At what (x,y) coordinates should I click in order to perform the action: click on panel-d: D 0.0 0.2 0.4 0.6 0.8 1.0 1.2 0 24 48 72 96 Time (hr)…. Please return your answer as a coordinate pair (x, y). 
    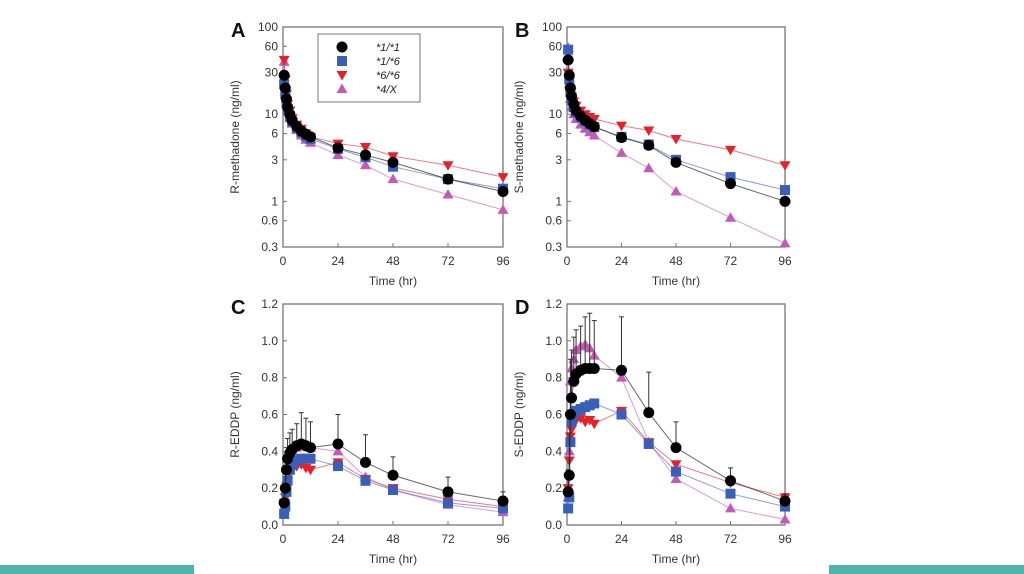
    Looking at the image, I should click on (652, 431).